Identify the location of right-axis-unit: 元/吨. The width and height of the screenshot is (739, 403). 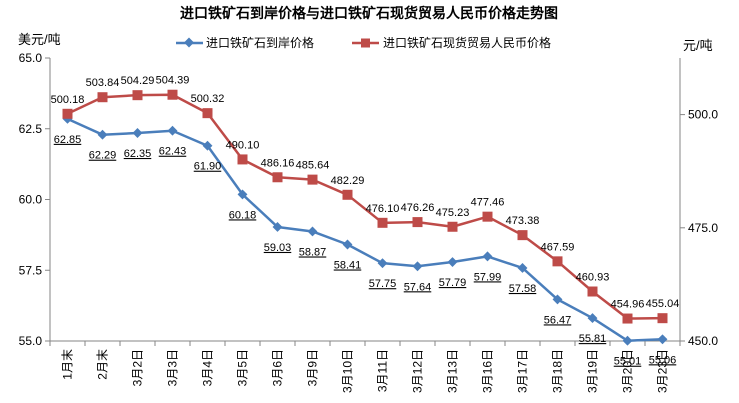
(698, 45).